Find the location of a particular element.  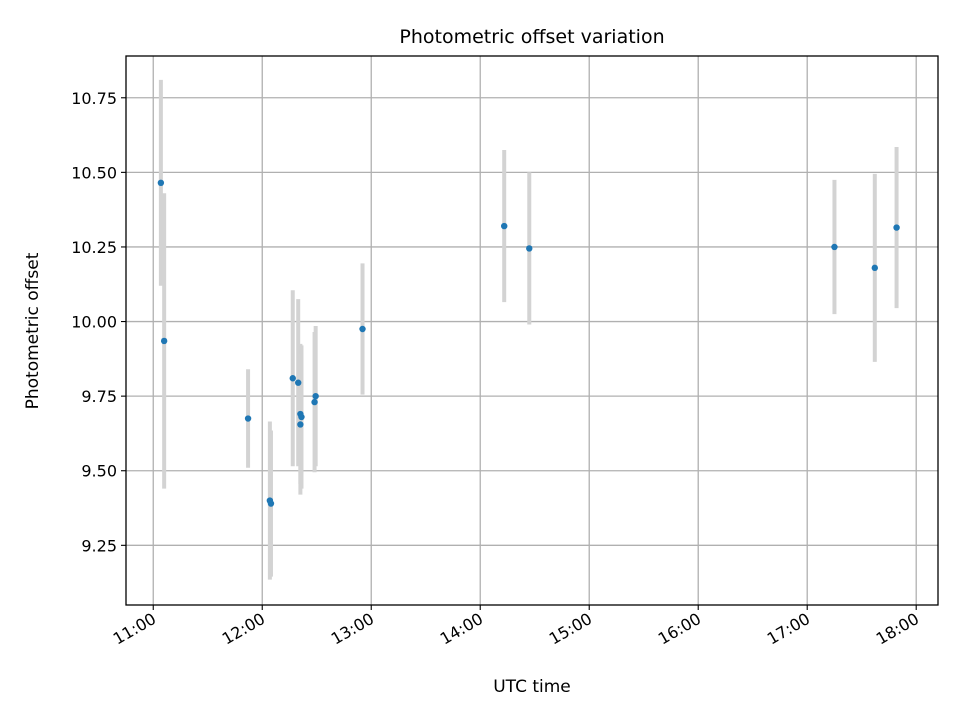

chart-title: Photometric offset variation is located at coordinates (531, 37).